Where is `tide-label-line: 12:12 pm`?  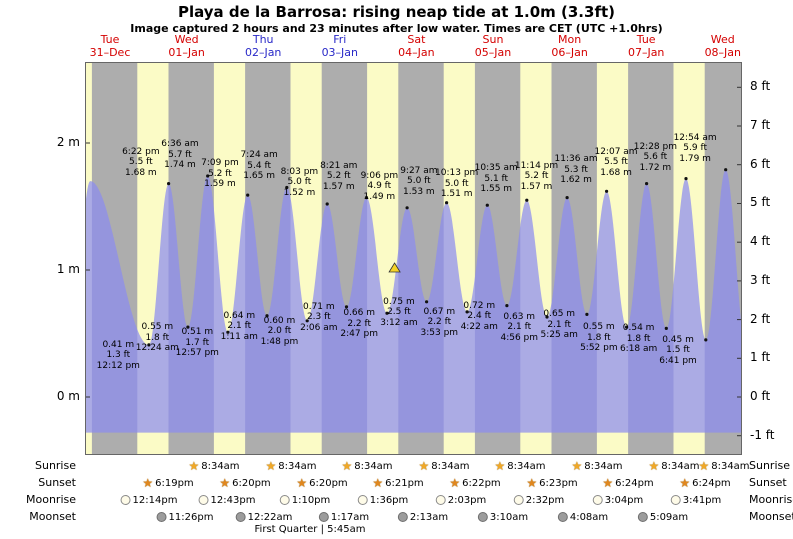 tide-label-line: 12:12 pm is located at coordinates (118, 365).